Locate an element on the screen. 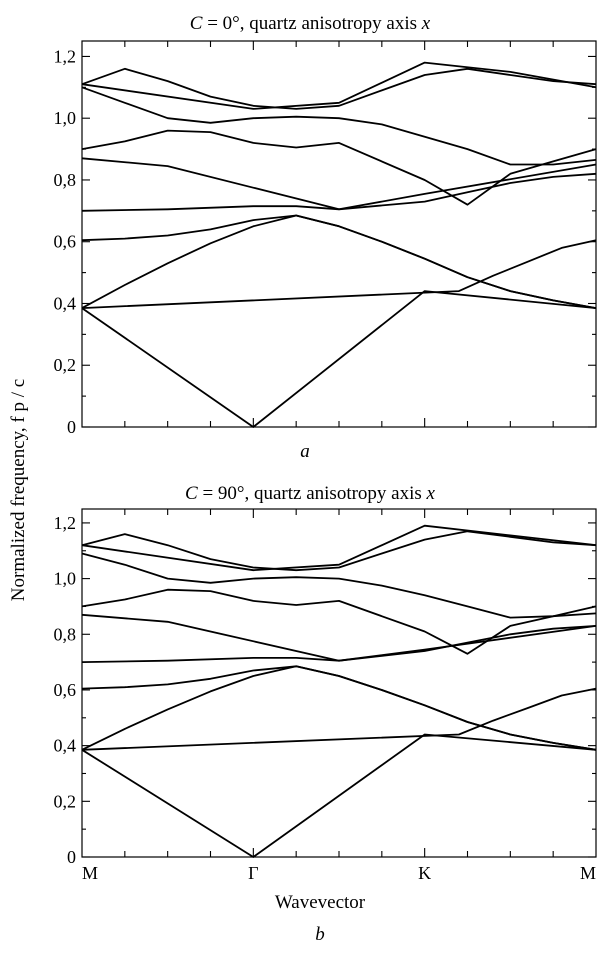  panel-b-title: C = 90°, quartz anisotropy axis x is located at coordinates (310, 493).